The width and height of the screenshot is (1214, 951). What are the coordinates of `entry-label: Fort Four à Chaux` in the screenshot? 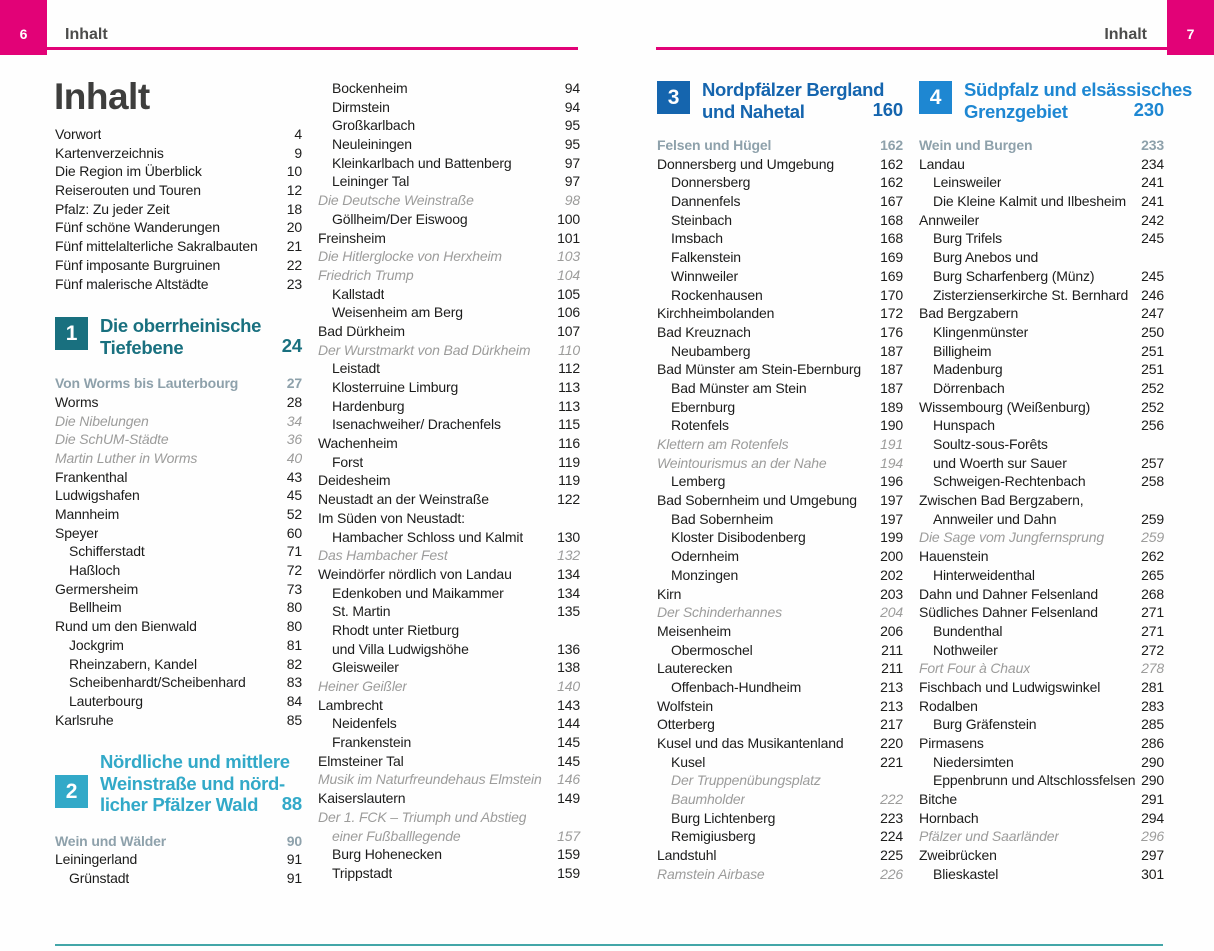 It's located at (975, 668).